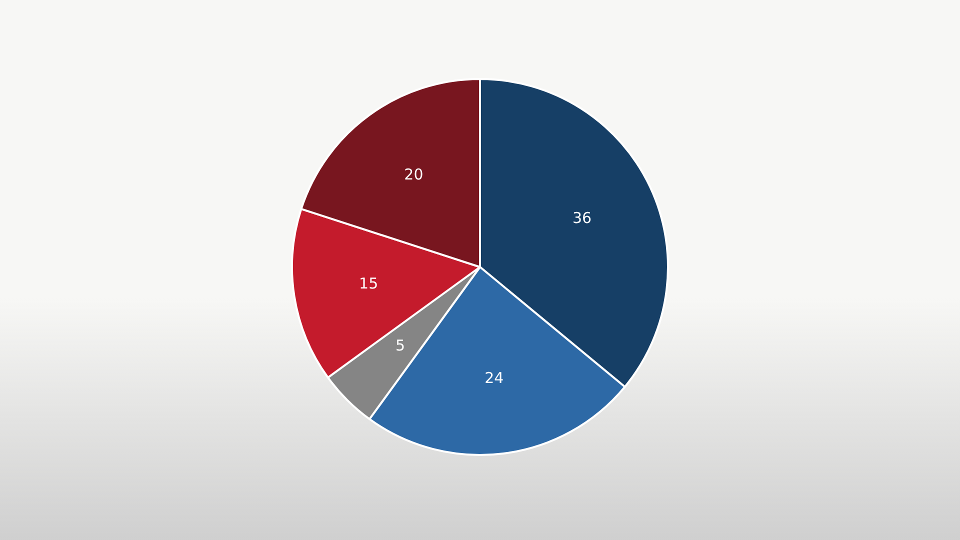 This screenshot has height=540, width=960. What do you see at coordinates (582, 217) in the screenshot?
I see `data-label: 36` at bounding box center [582, 217].